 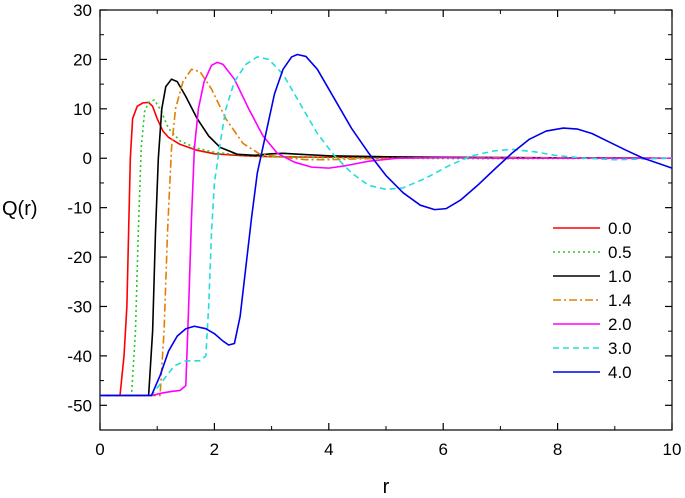 What do you see at coordinates (82, 109) in the screenshot?
I see `y-tick-label: 10` at bounding box center [82, 109].